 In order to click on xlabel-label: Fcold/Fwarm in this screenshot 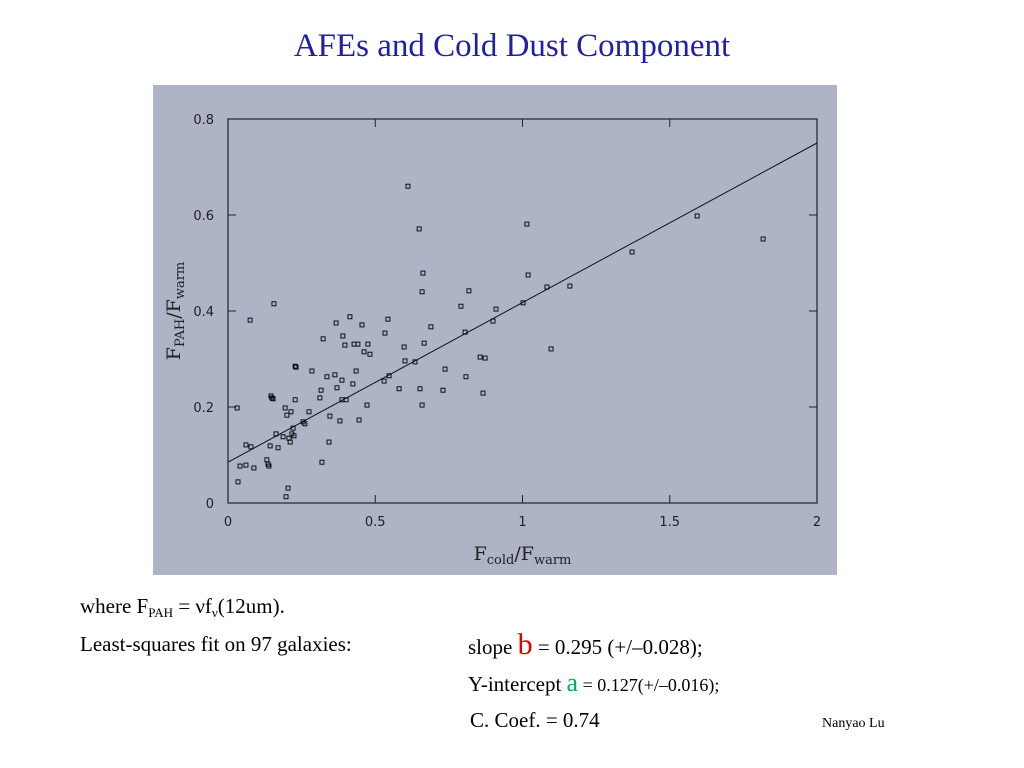, I will do `click(523, 555)`.